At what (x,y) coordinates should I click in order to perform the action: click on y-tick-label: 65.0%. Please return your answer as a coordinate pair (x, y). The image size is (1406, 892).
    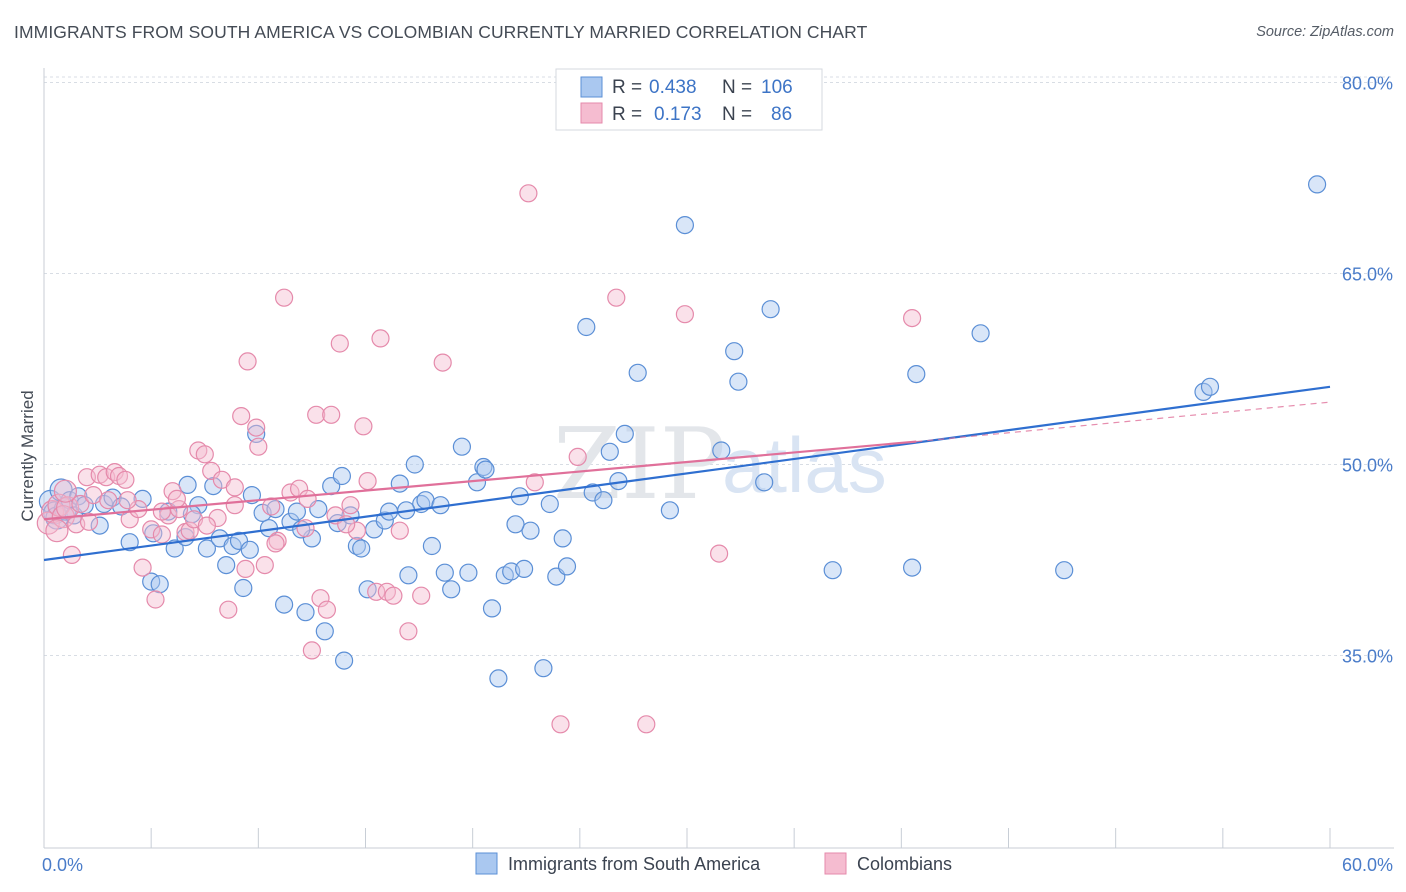
    Looking at the image, I should click on (1367, 275).